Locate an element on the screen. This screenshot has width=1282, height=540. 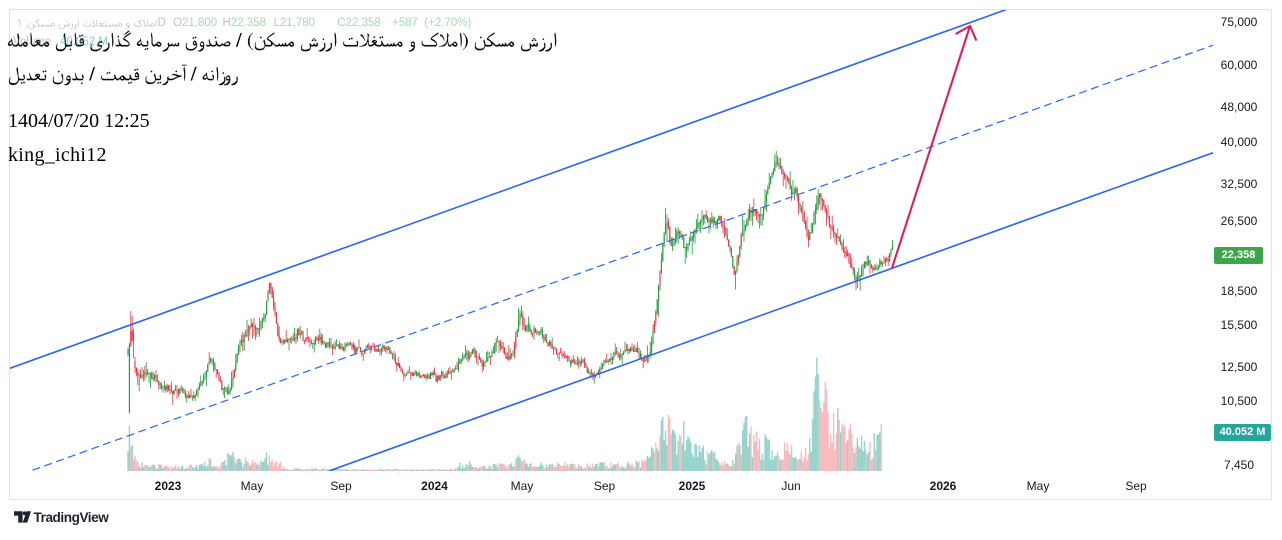
svg-text: TradingView is located at coordinates (72, 517).